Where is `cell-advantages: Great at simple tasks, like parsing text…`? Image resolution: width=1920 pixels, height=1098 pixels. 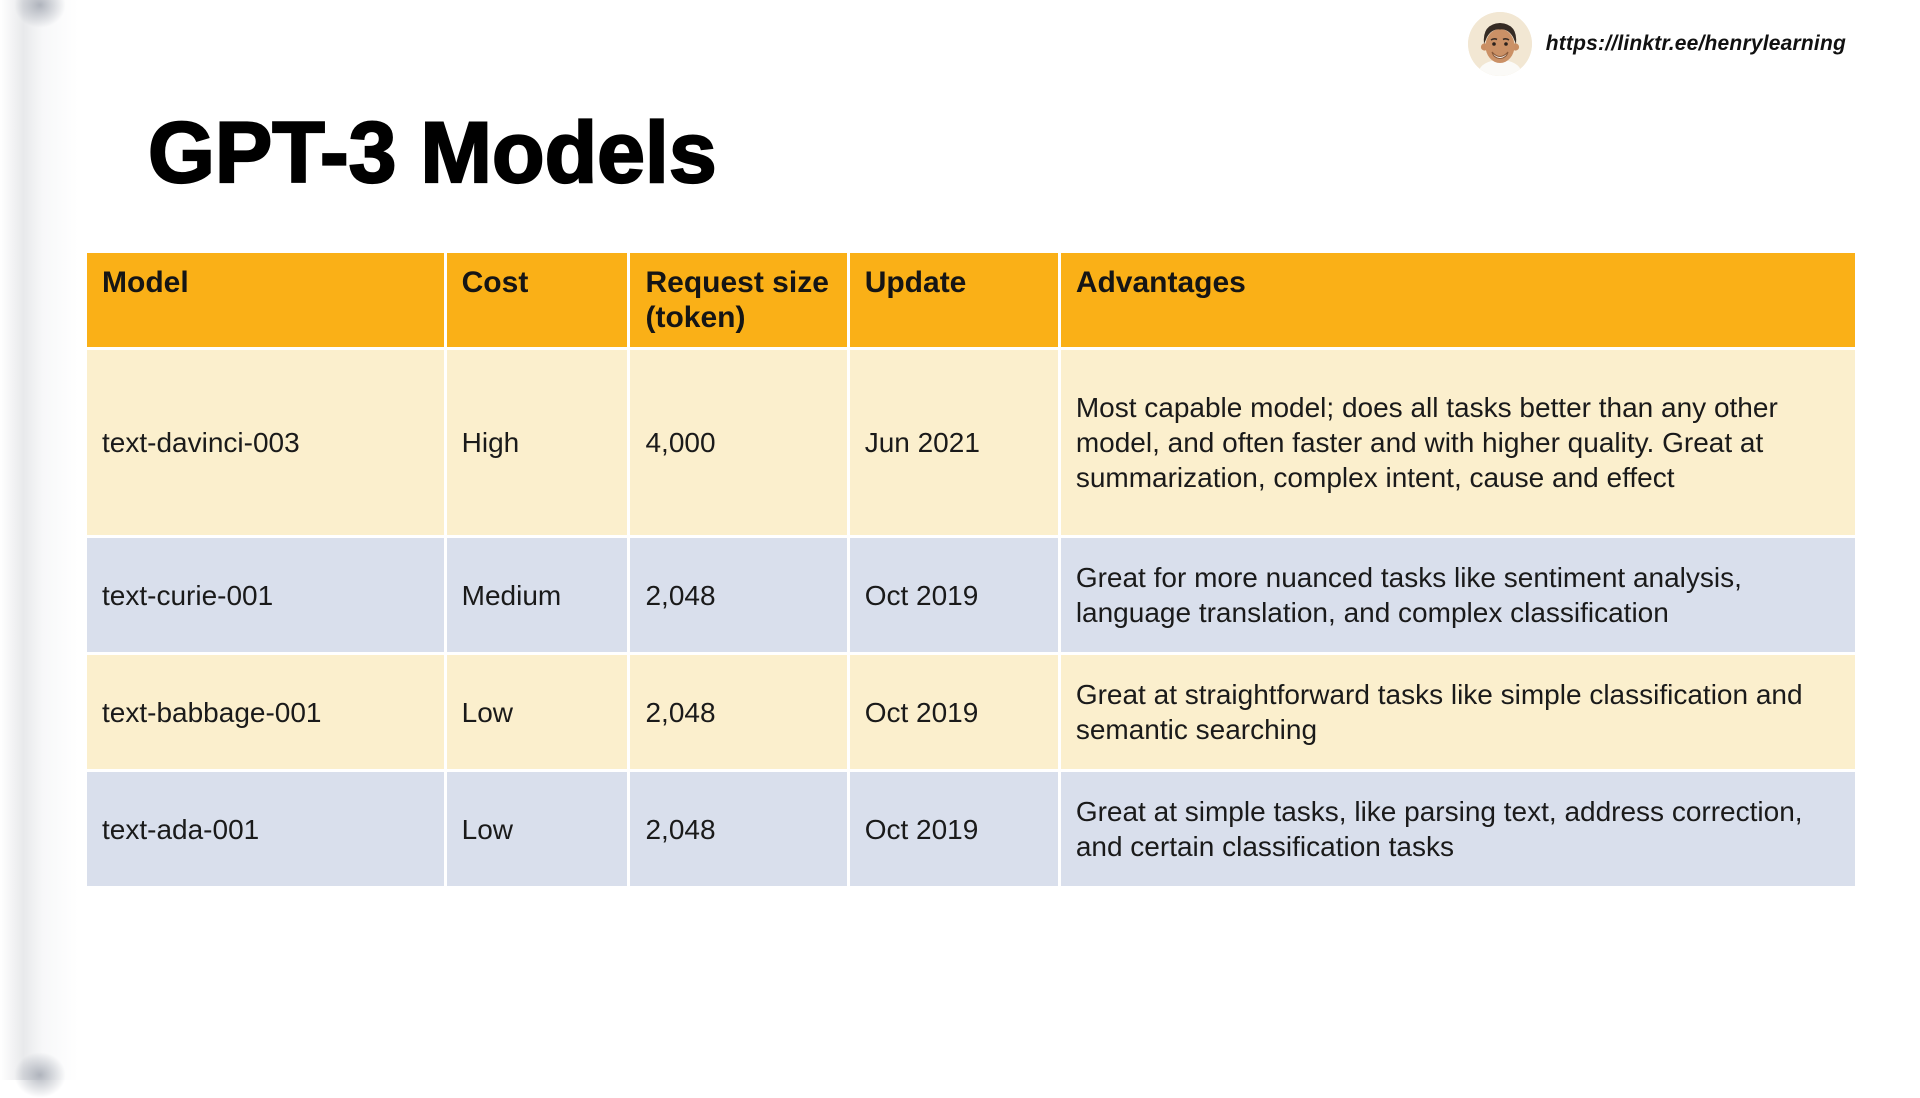
cell-advantages: Great at simple tasks, like parsing text… is located at coordinates (1457, 829).